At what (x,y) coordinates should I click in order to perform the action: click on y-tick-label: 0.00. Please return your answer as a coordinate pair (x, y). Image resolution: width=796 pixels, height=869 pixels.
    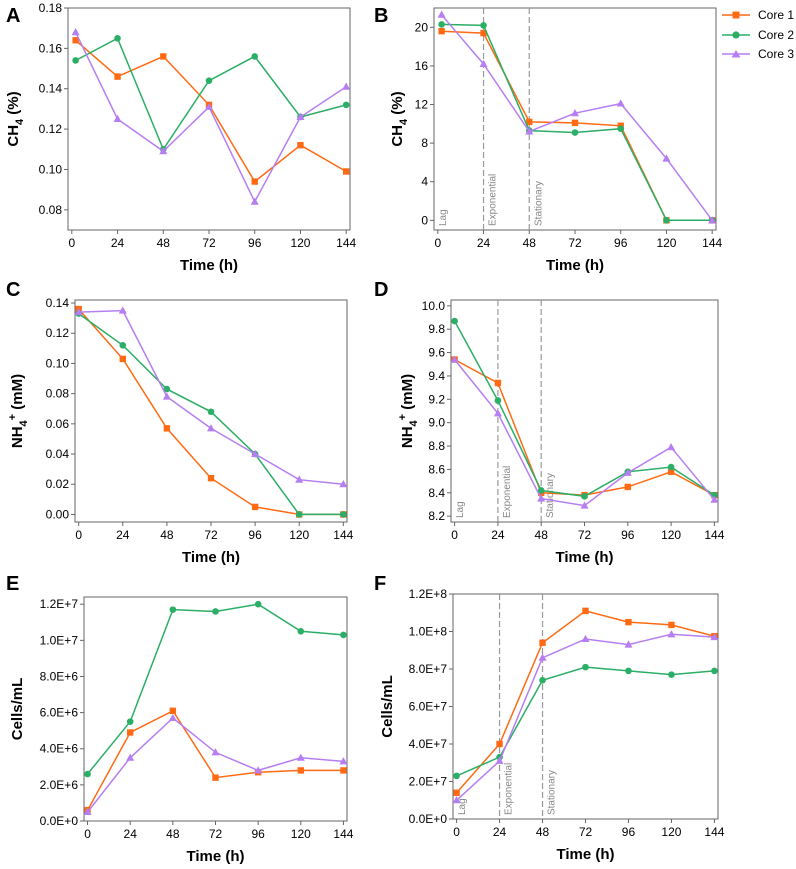
    Looking at the image, I should click on (58, 514).